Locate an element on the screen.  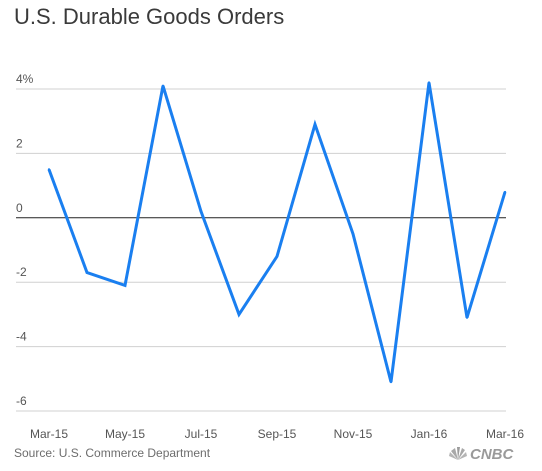
y-tick-label: -4 is located at coordinates (21, 337).